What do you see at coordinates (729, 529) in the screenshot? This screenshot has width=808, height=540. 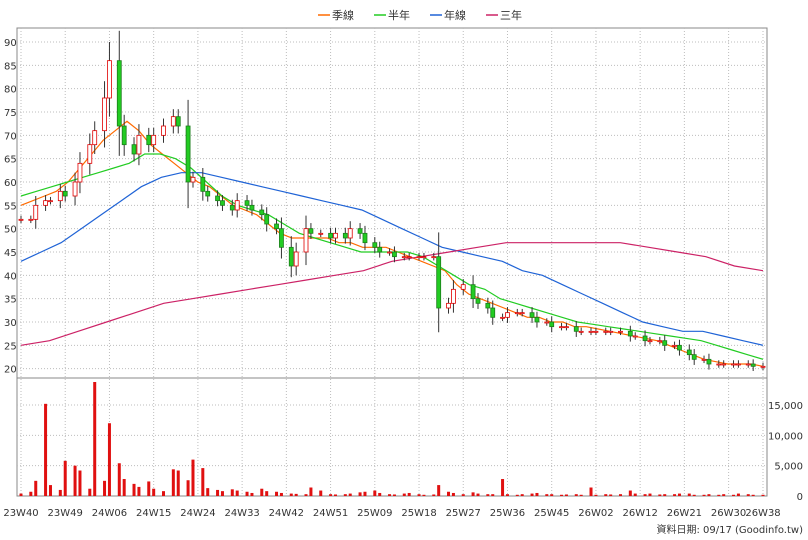 I see `data-date-footer: 資料日期: 09/17 (Goodinfo.tw)` at bounding box center [729, 529].